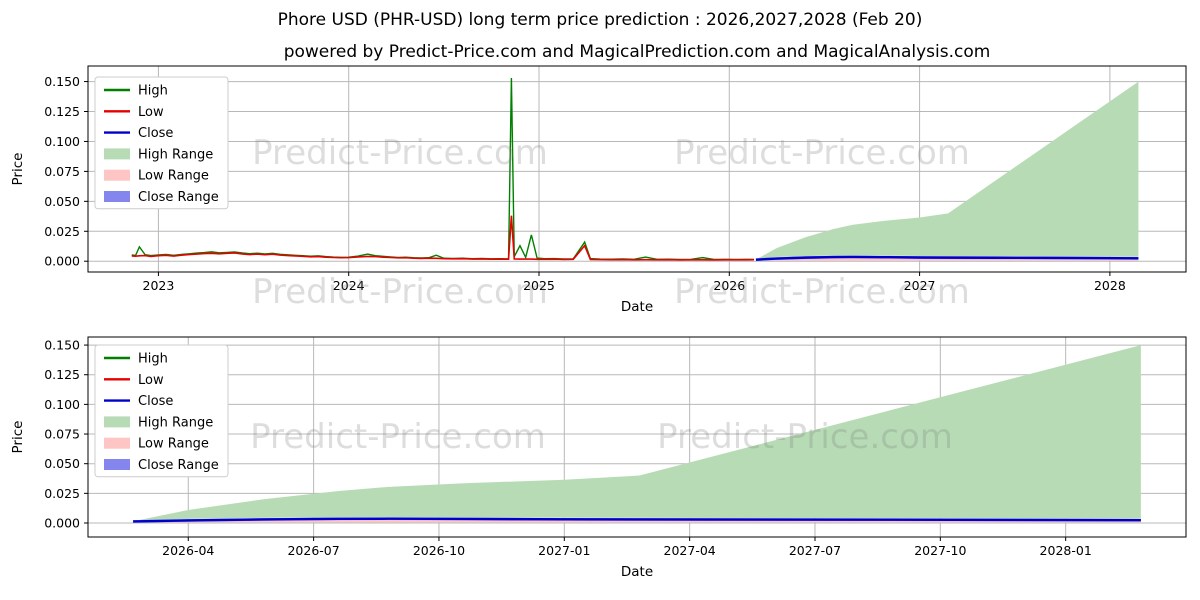 The width and height of the screenshot is (1200, 600). What do you see at coordinates (940, 550) in the screenshot?
I see `x-tick-label: 2027-10` at bounding box center [940, 550].